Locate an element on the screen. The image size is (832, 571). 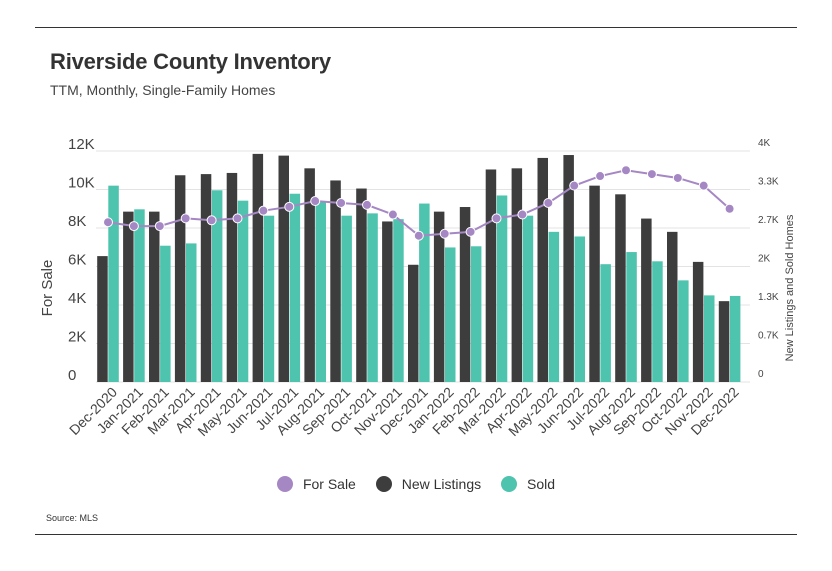
legend-label-new-listings: New Listings is located at coordinates (441, 484).